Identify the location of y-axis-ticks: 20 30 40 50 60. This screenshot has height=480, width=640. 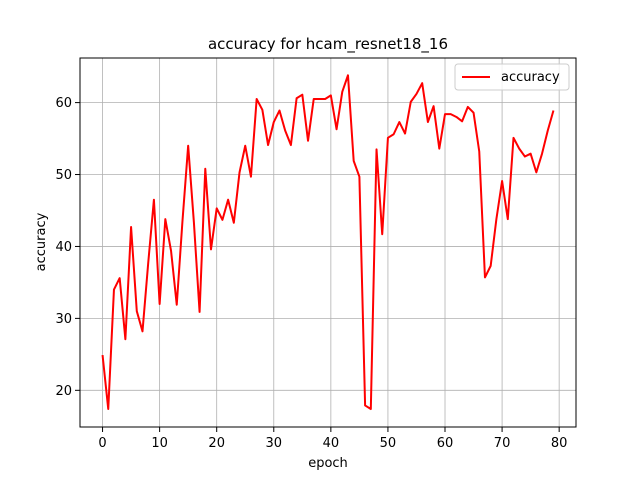
(67, 247).